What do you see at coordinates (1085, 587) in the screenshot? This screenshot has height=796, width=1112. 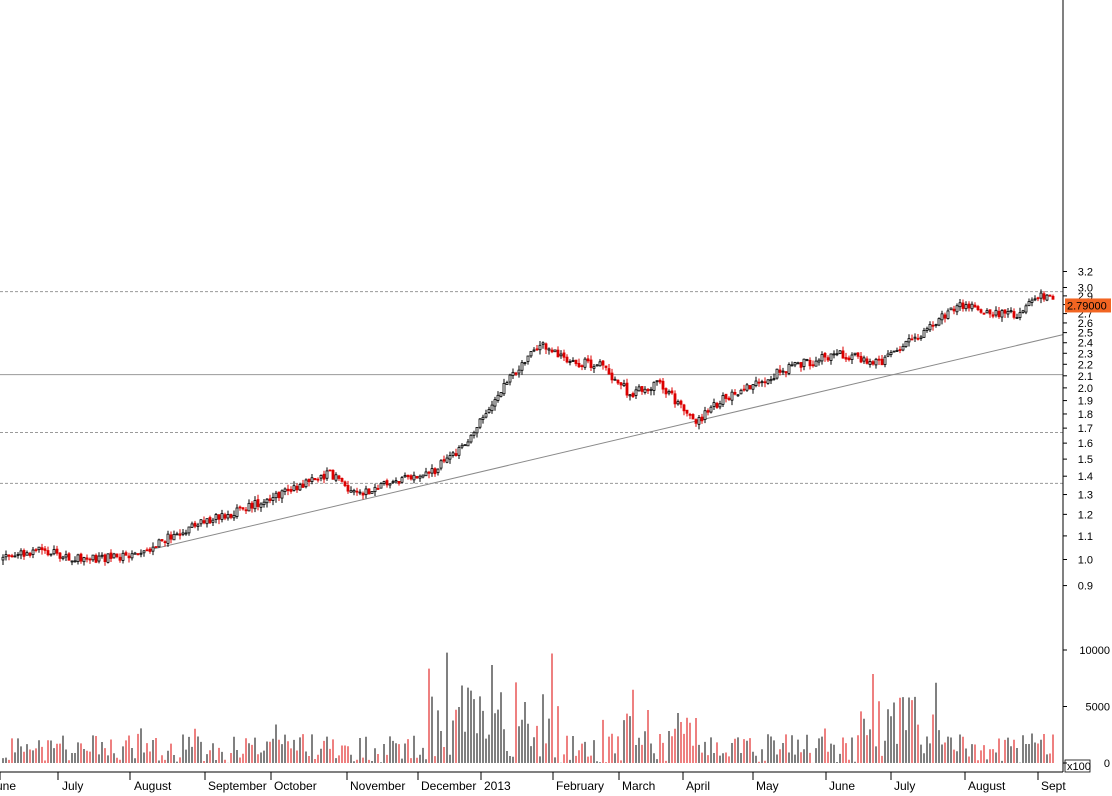 I see `price-tick-label: 0.9` at bounding box center [1085, 587].